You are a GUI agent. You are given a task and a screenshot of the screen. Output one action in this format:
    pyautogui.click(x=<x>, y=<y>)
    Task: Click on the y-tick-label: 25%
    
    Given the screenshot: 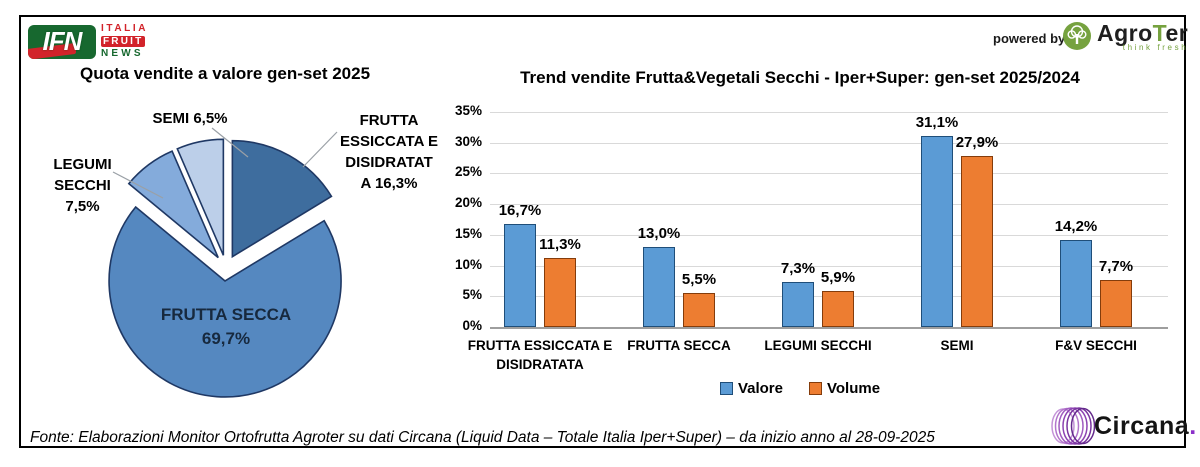 What is the action you would take?
    pyautogui.click(x=468, y=172)
    